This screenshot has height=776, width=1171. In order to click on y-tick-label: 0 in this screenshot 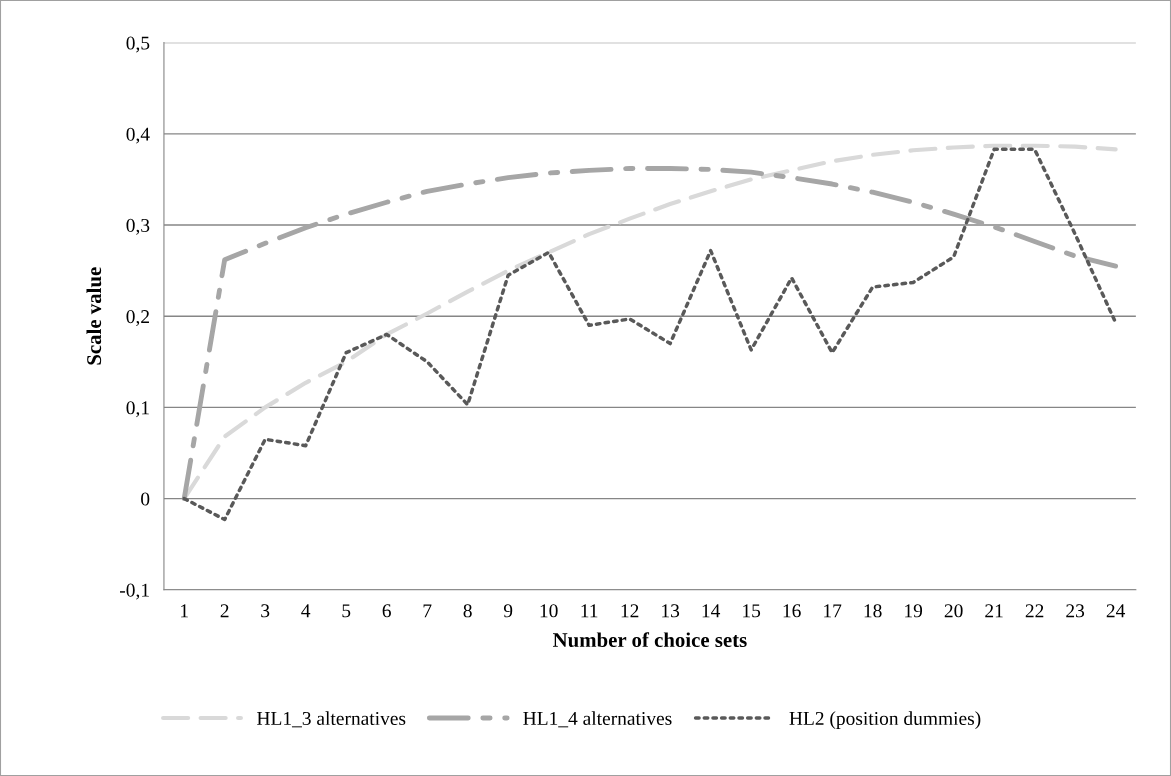, I will do `click(145, 499)`.